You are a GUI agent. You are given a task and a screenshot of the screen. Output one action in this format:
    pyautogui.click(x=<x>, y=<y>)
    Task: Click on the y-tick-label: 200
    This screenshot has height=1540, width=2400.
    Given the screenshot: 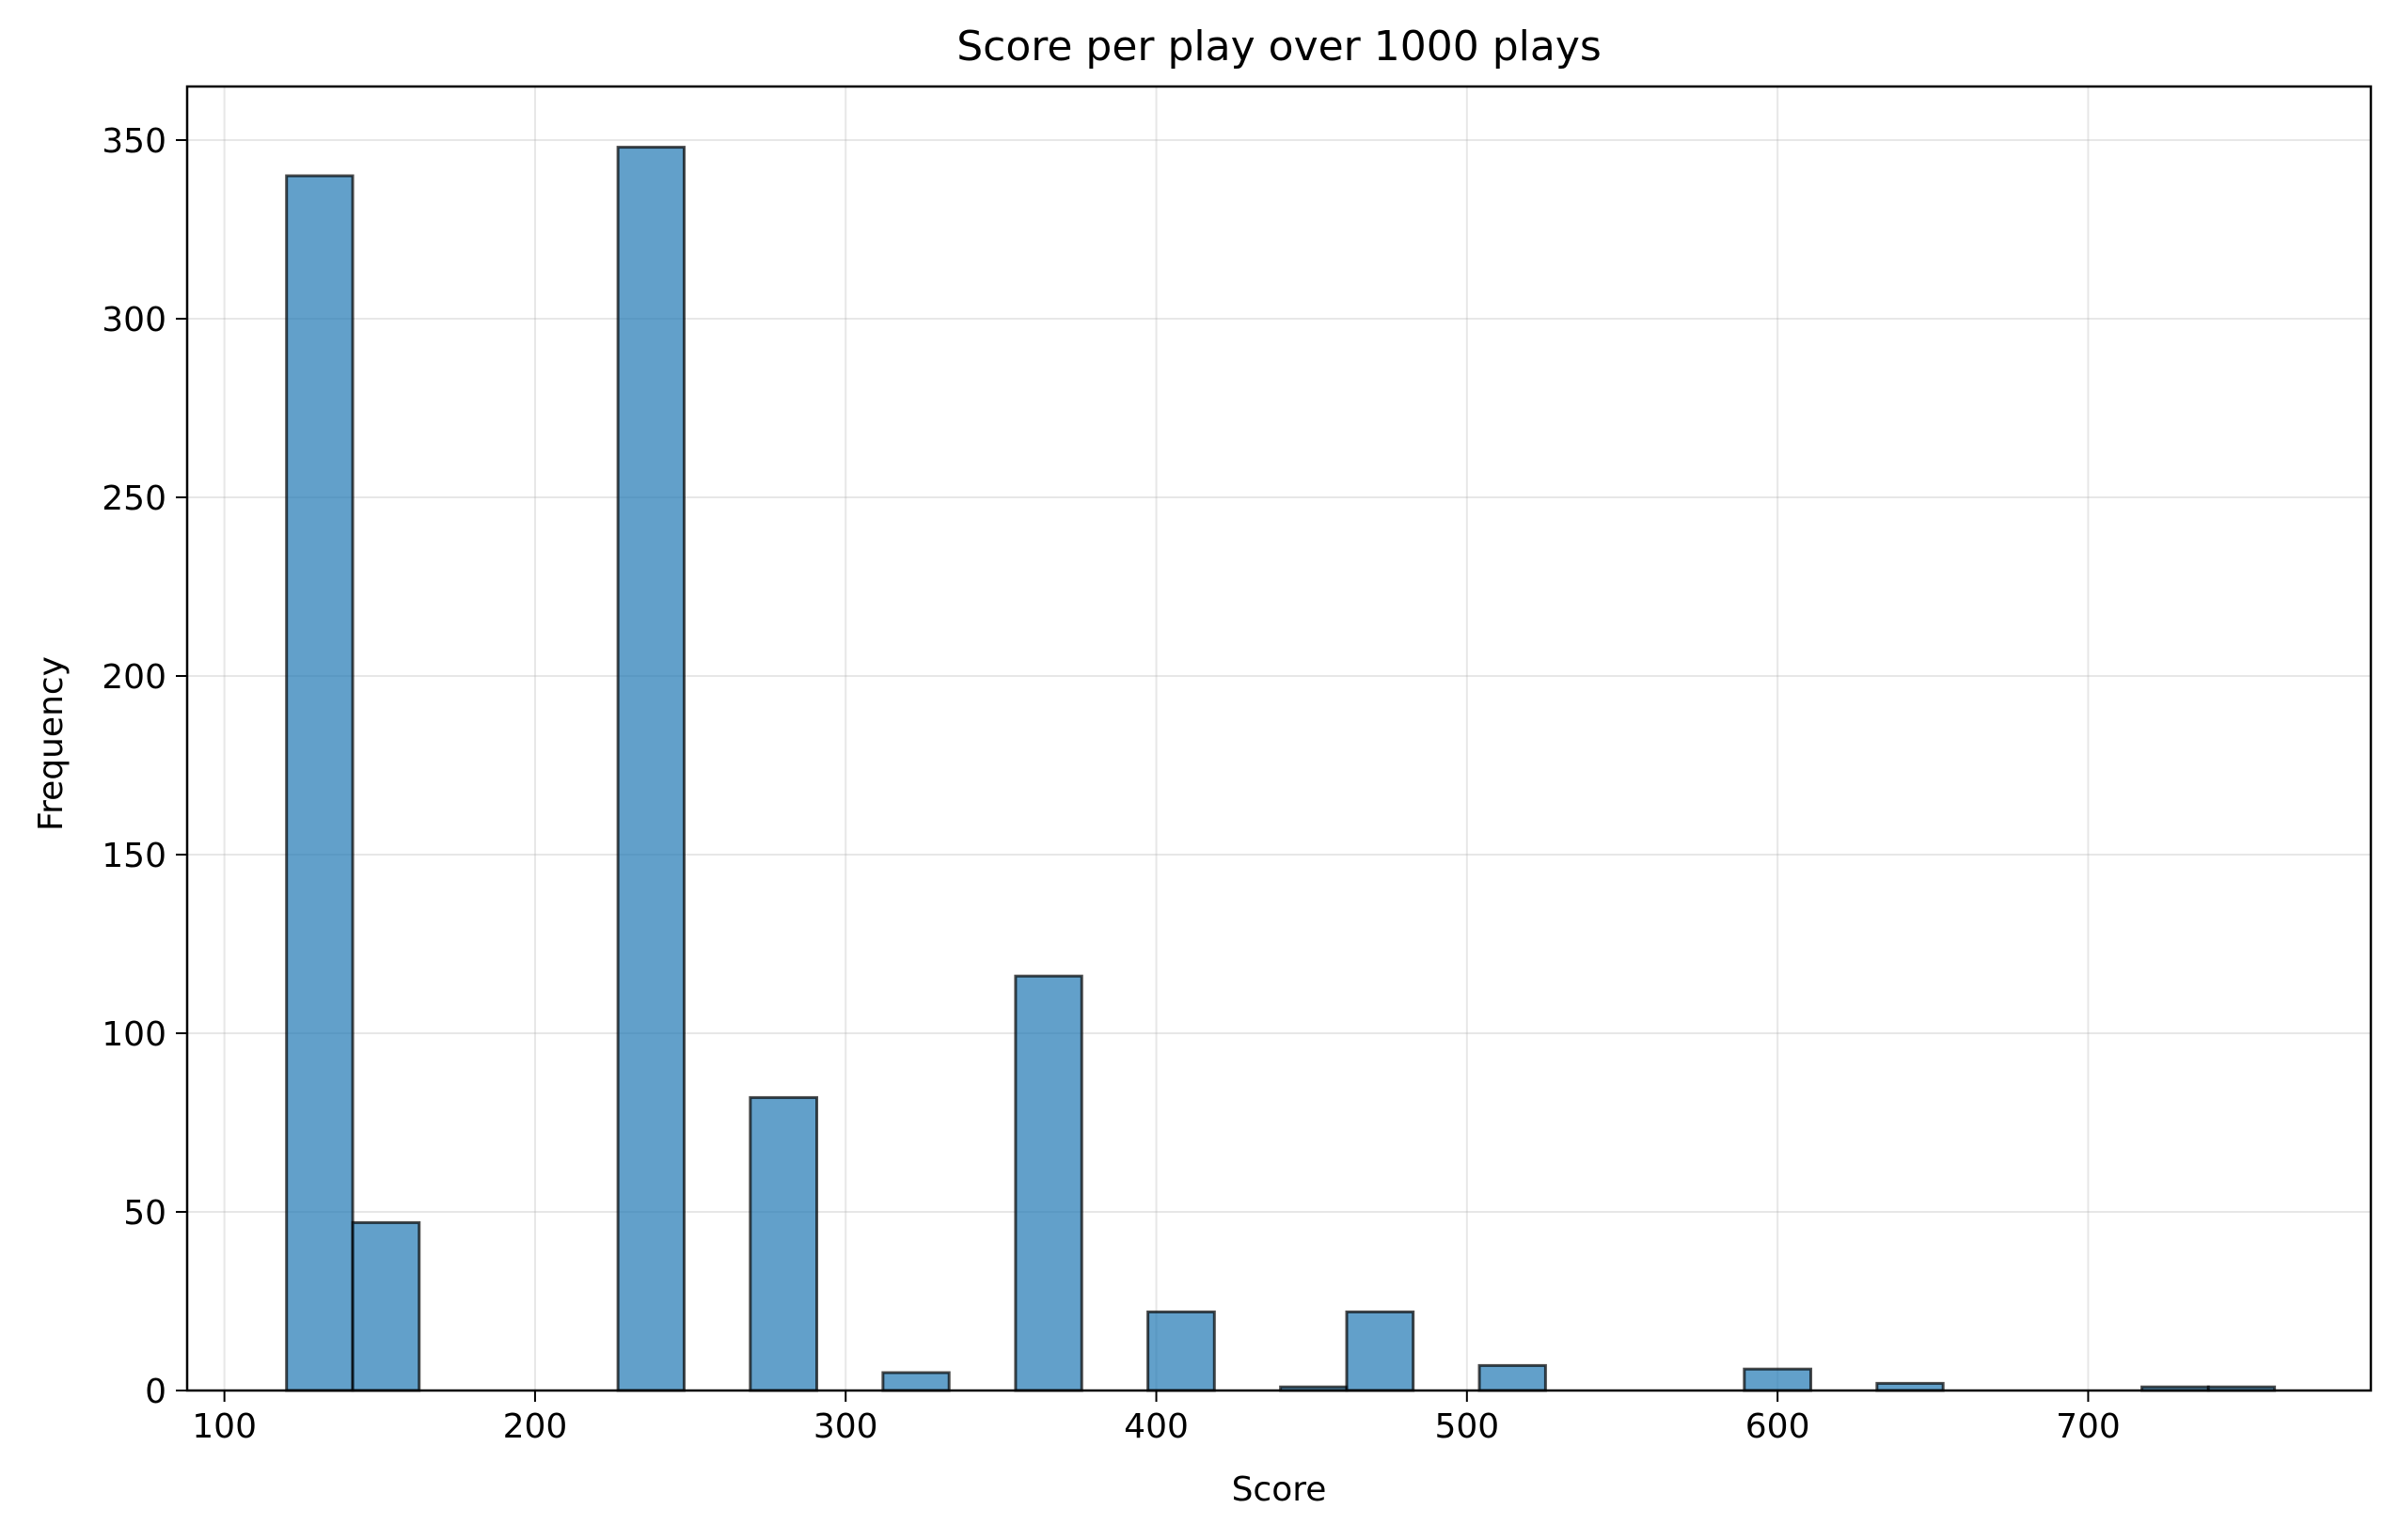 What is the action you would take?
    pyautogui.click(x=134, y=677)
    